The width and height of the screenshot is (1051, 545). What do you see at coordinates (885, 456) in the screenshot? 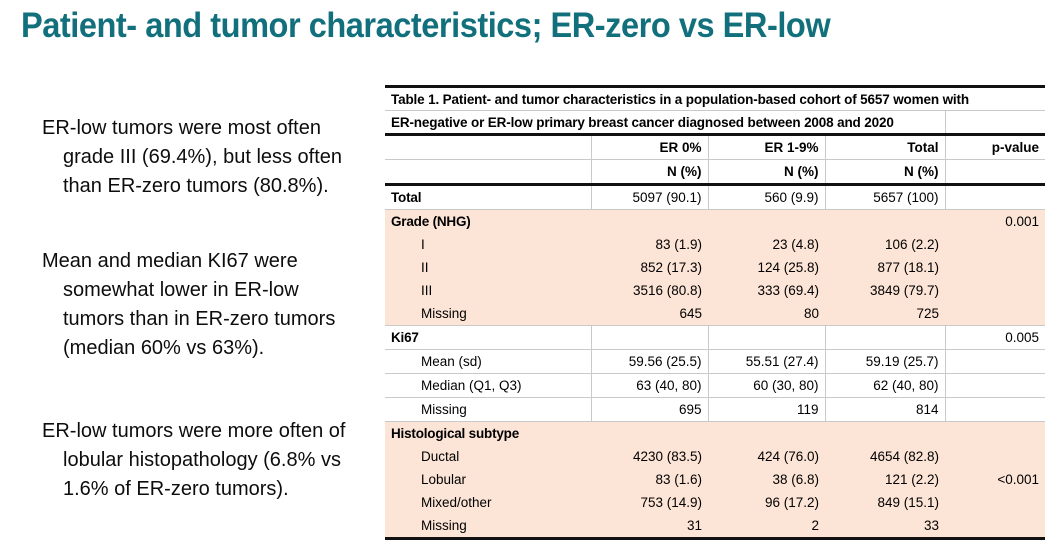
I see `cell-total: 4654 (82.8)` at bounding box center [885, 456].